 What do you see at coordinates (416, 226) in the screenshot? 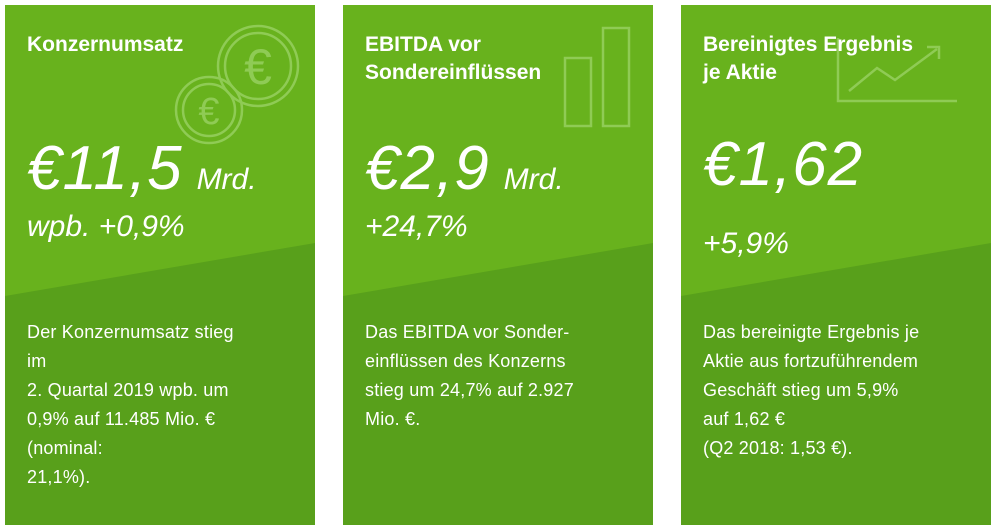
I see `kpi-change: +24,7%` at bounding box center [416, 226].